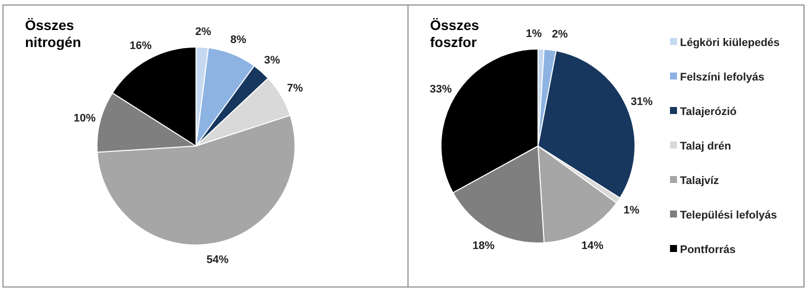 The image size is (808, 292). Describe the element at coordinates (706, 146) in the screenshot. I see `legend-label: Talaj drén` at that location.